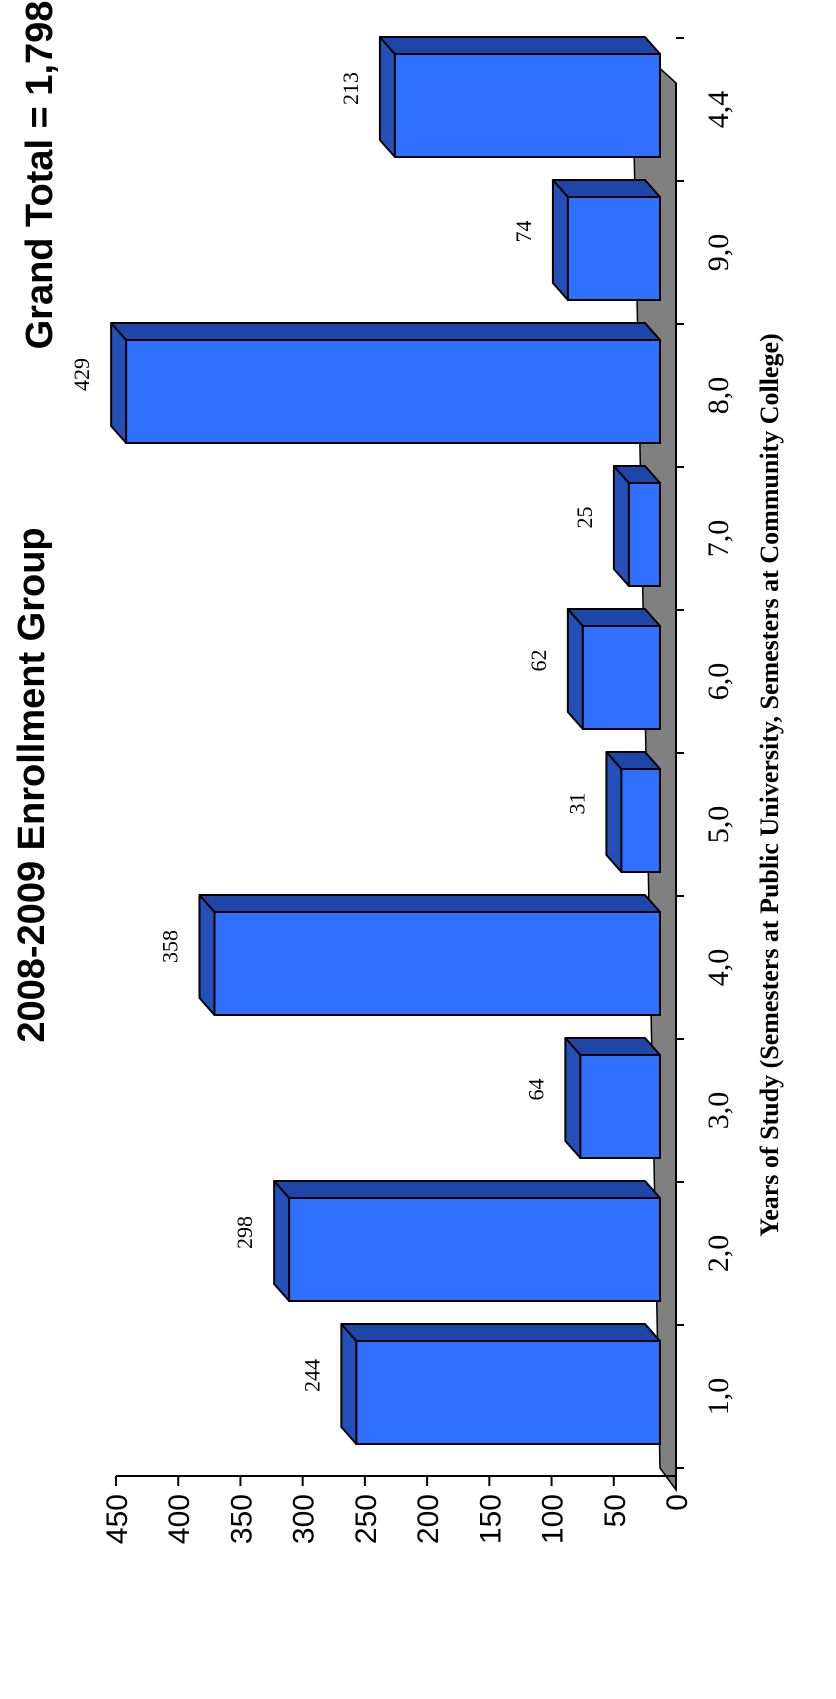 Image resolution: width=836 pixels, height=1699 pixels. What do you see at coordinates (718, 682) in the screenshot?
I see `category-label: 6,0` at bounding box center [718, 682].